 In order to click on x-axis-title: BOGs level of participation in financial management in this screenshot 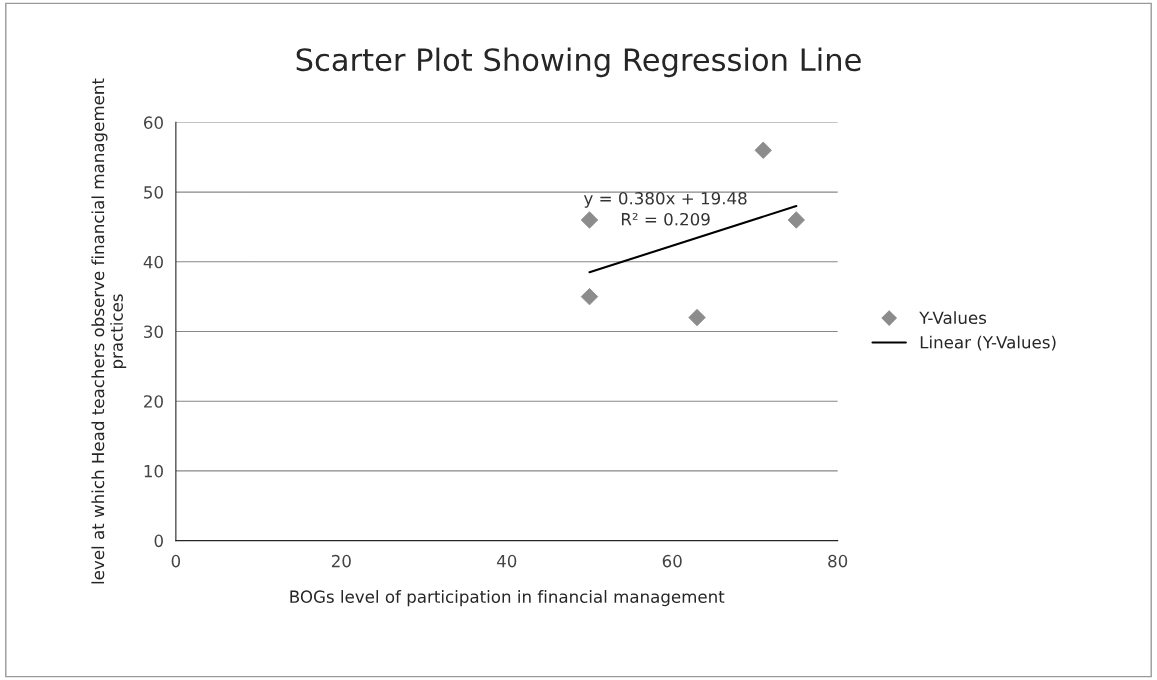, I will do `click(507, 598)`.